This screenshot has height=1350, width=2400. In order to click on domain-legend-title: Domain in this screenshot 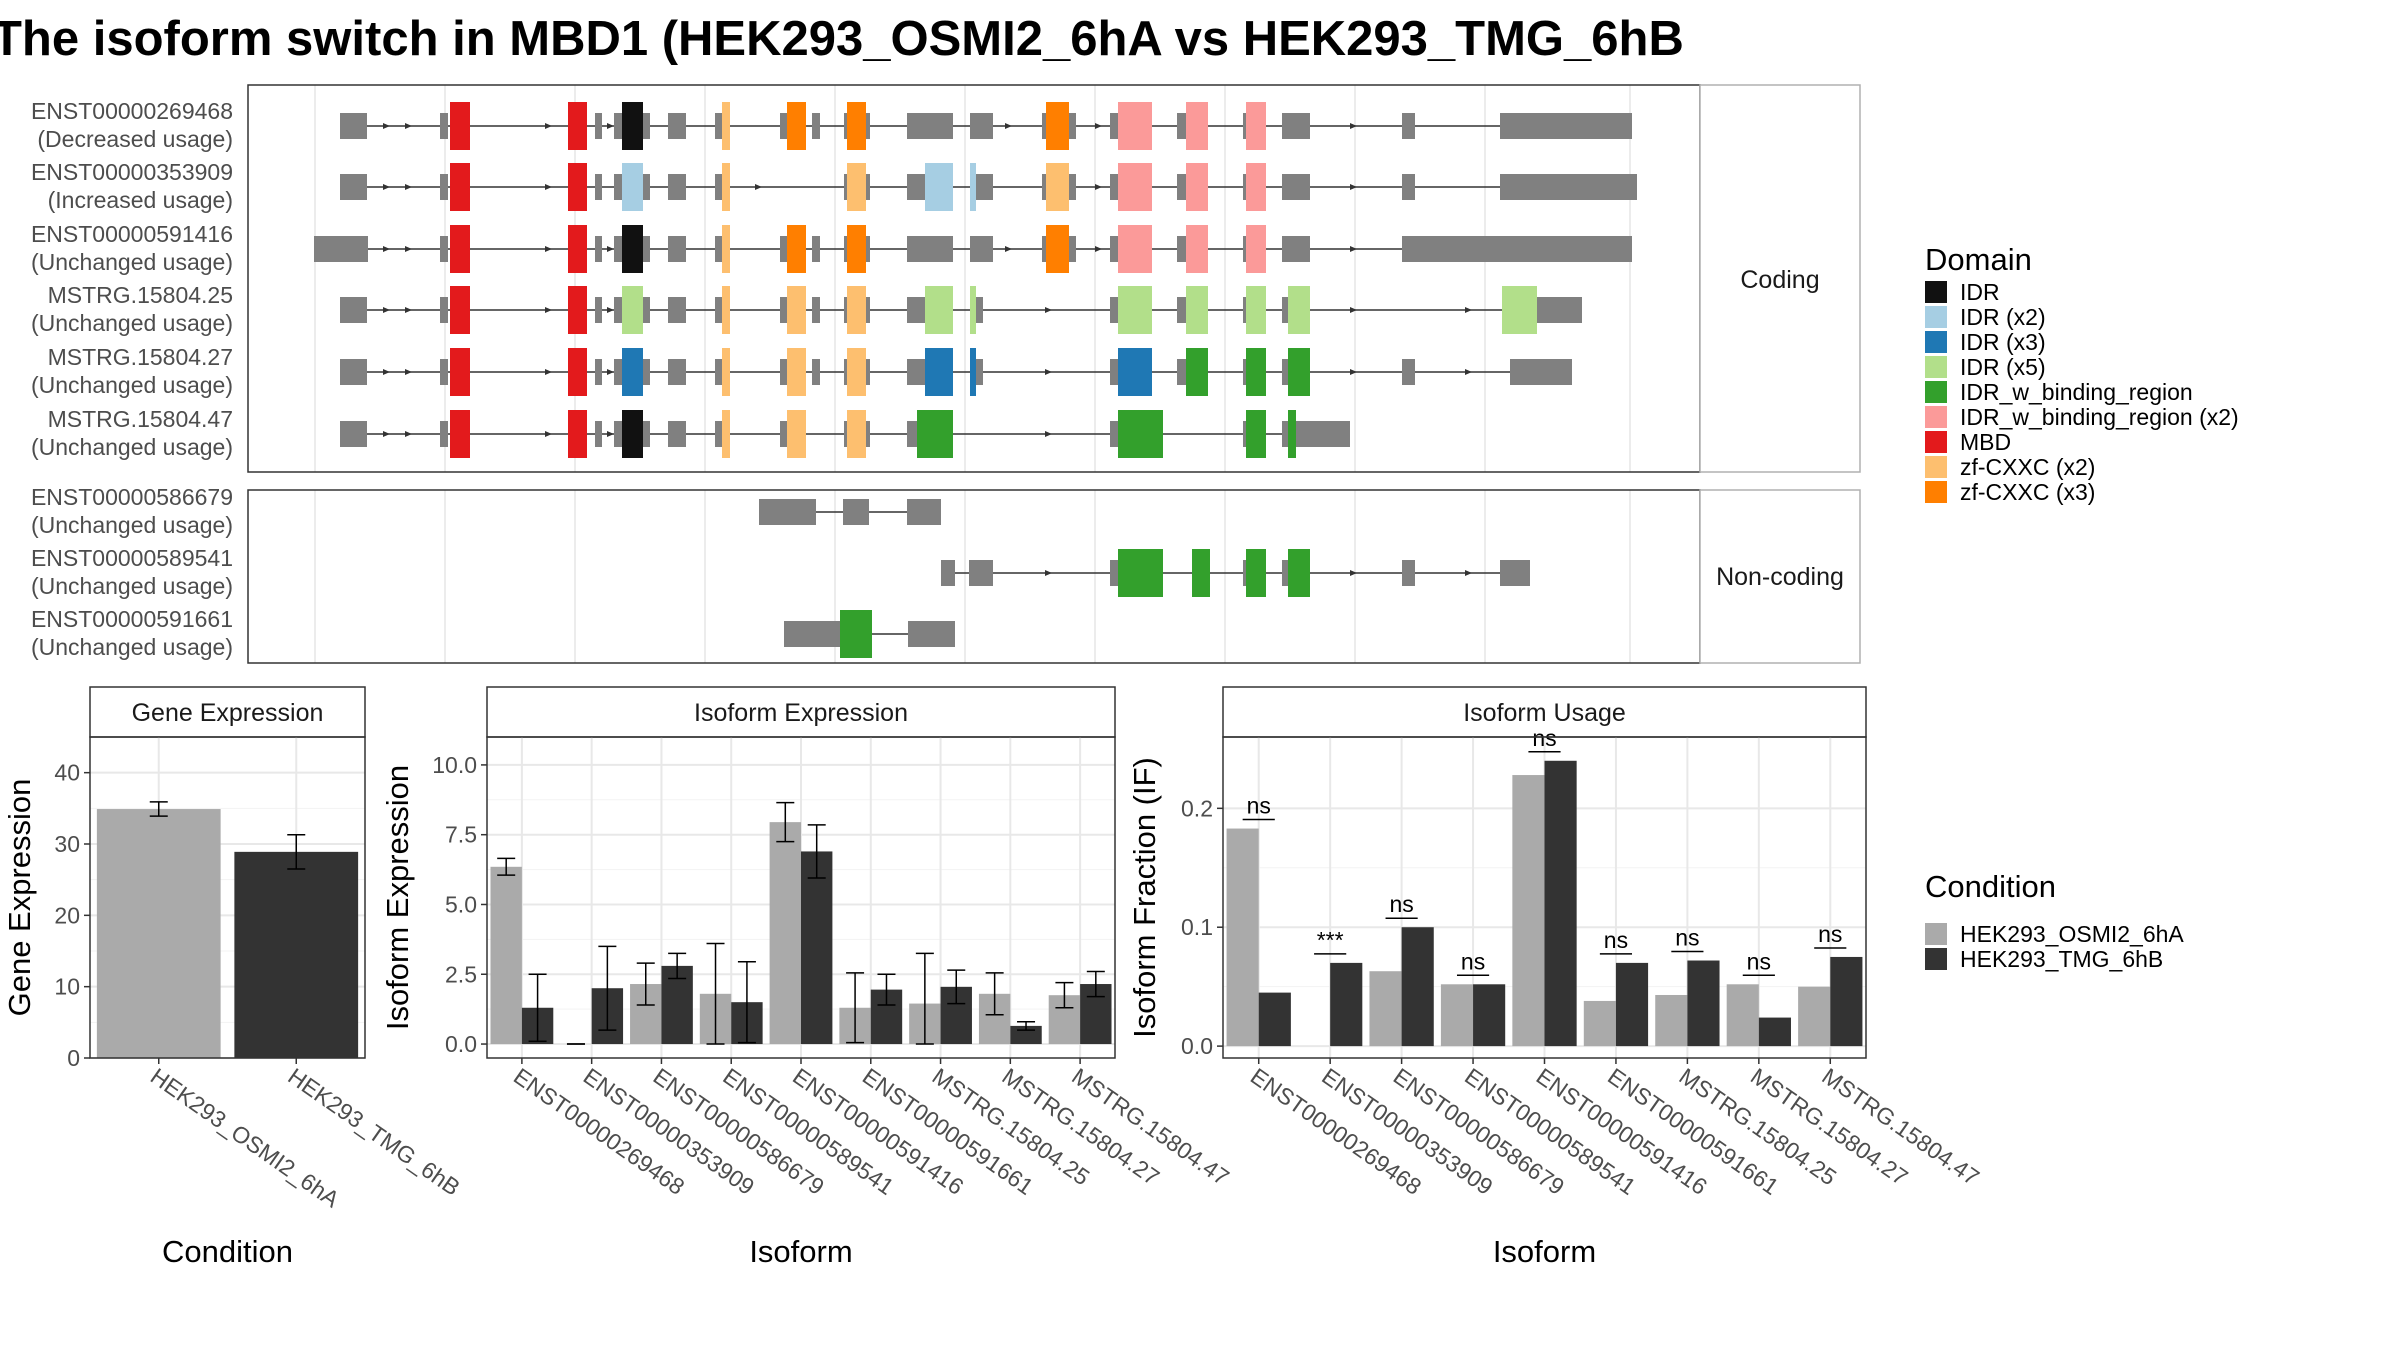, I will do `click(1978, 259)`.